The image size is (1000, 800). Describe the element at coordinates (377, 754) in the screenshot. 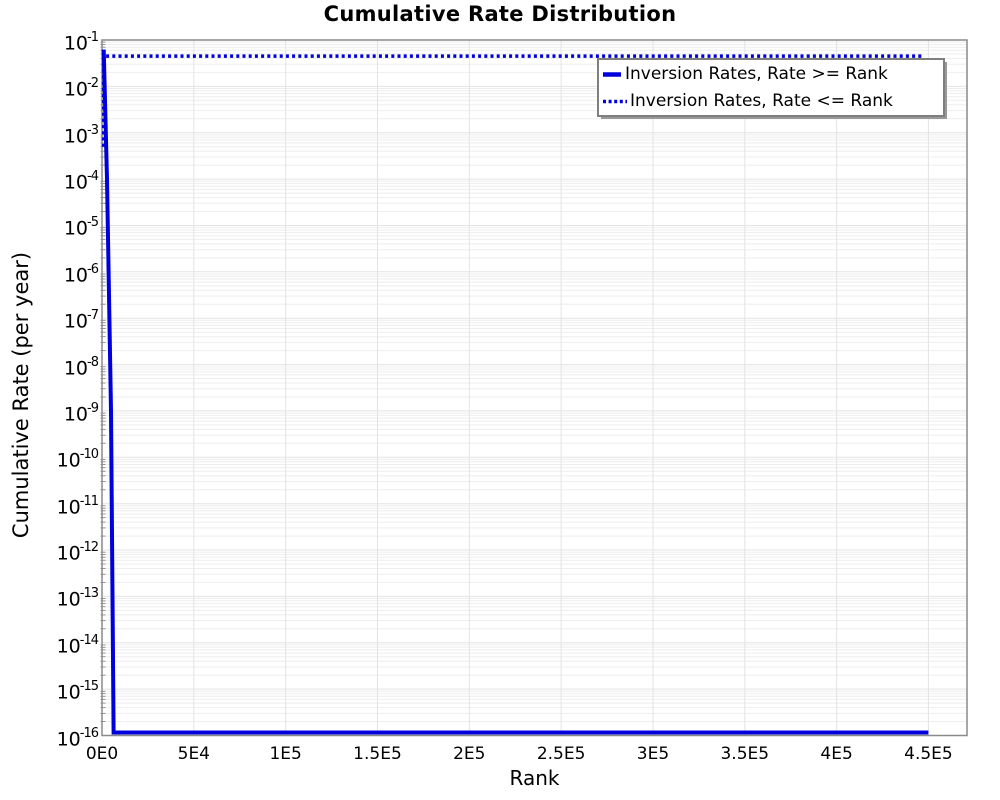

I see `x-tick-label: 1.5E5` at that location.